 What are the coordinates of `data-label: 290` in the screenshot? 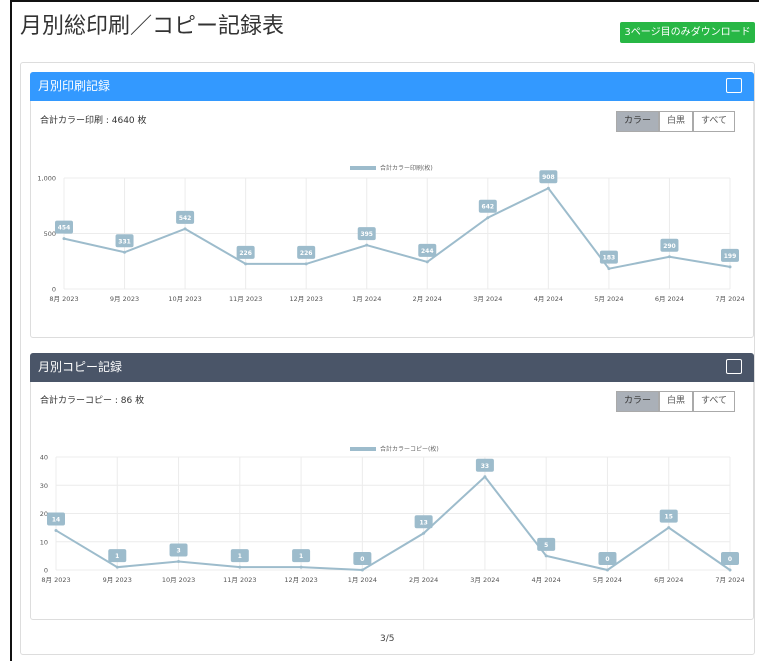 It's located at (669, 246).